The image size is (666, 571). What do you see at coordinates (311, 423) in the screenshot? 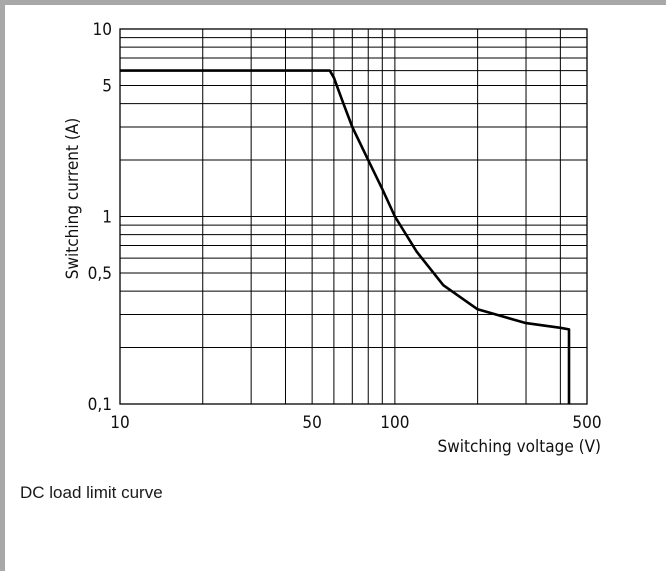
I see `x-tick-label: 50` at bounding box center [311, 423].